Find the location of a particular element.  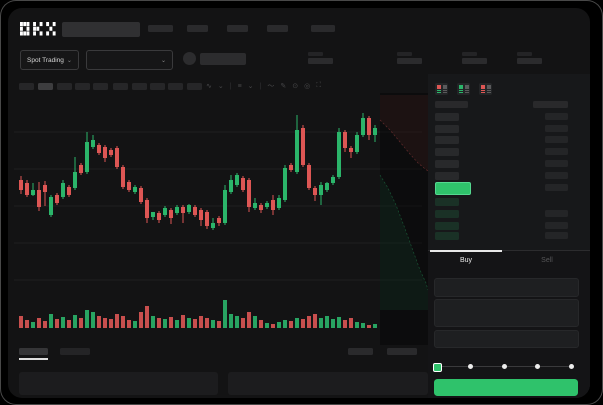

book-bids-icon is located at coordinates (463, 89).